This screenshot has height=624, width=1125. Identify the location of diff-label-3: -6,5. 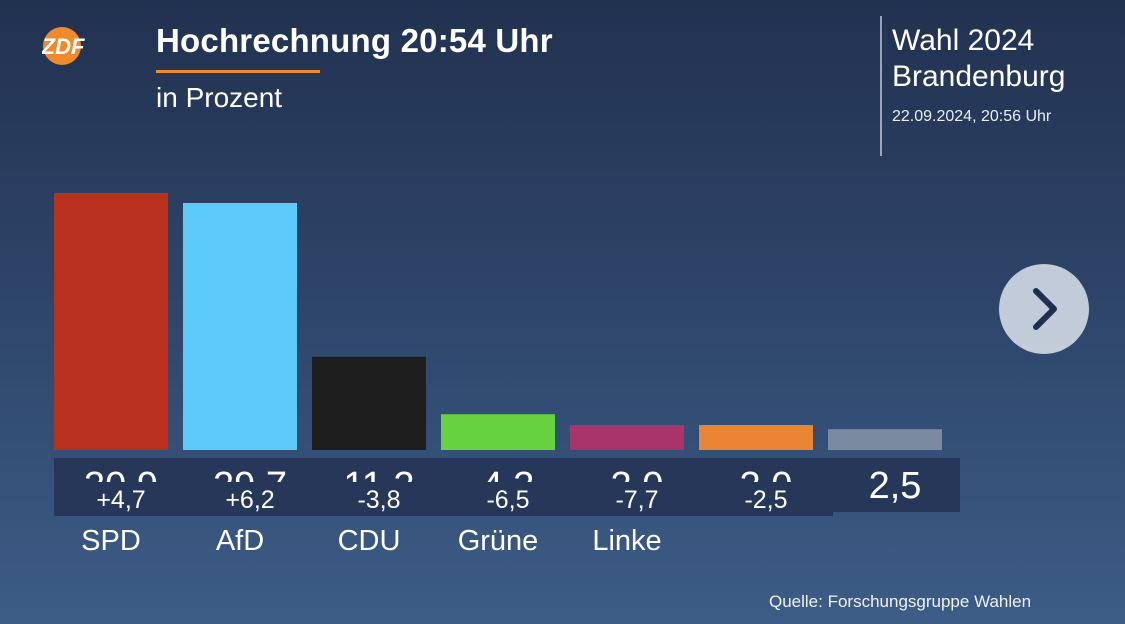
(507, 500).